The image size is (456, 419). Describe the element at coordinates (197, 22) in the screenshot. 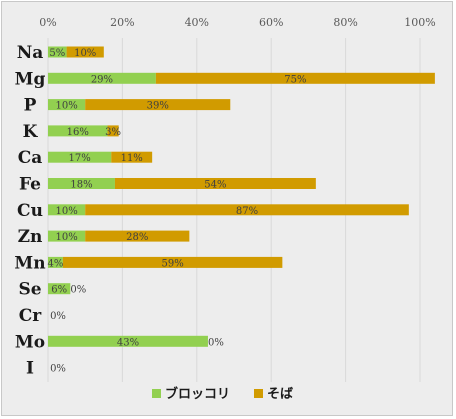

I see `x-tick-label: 40%` at that location.